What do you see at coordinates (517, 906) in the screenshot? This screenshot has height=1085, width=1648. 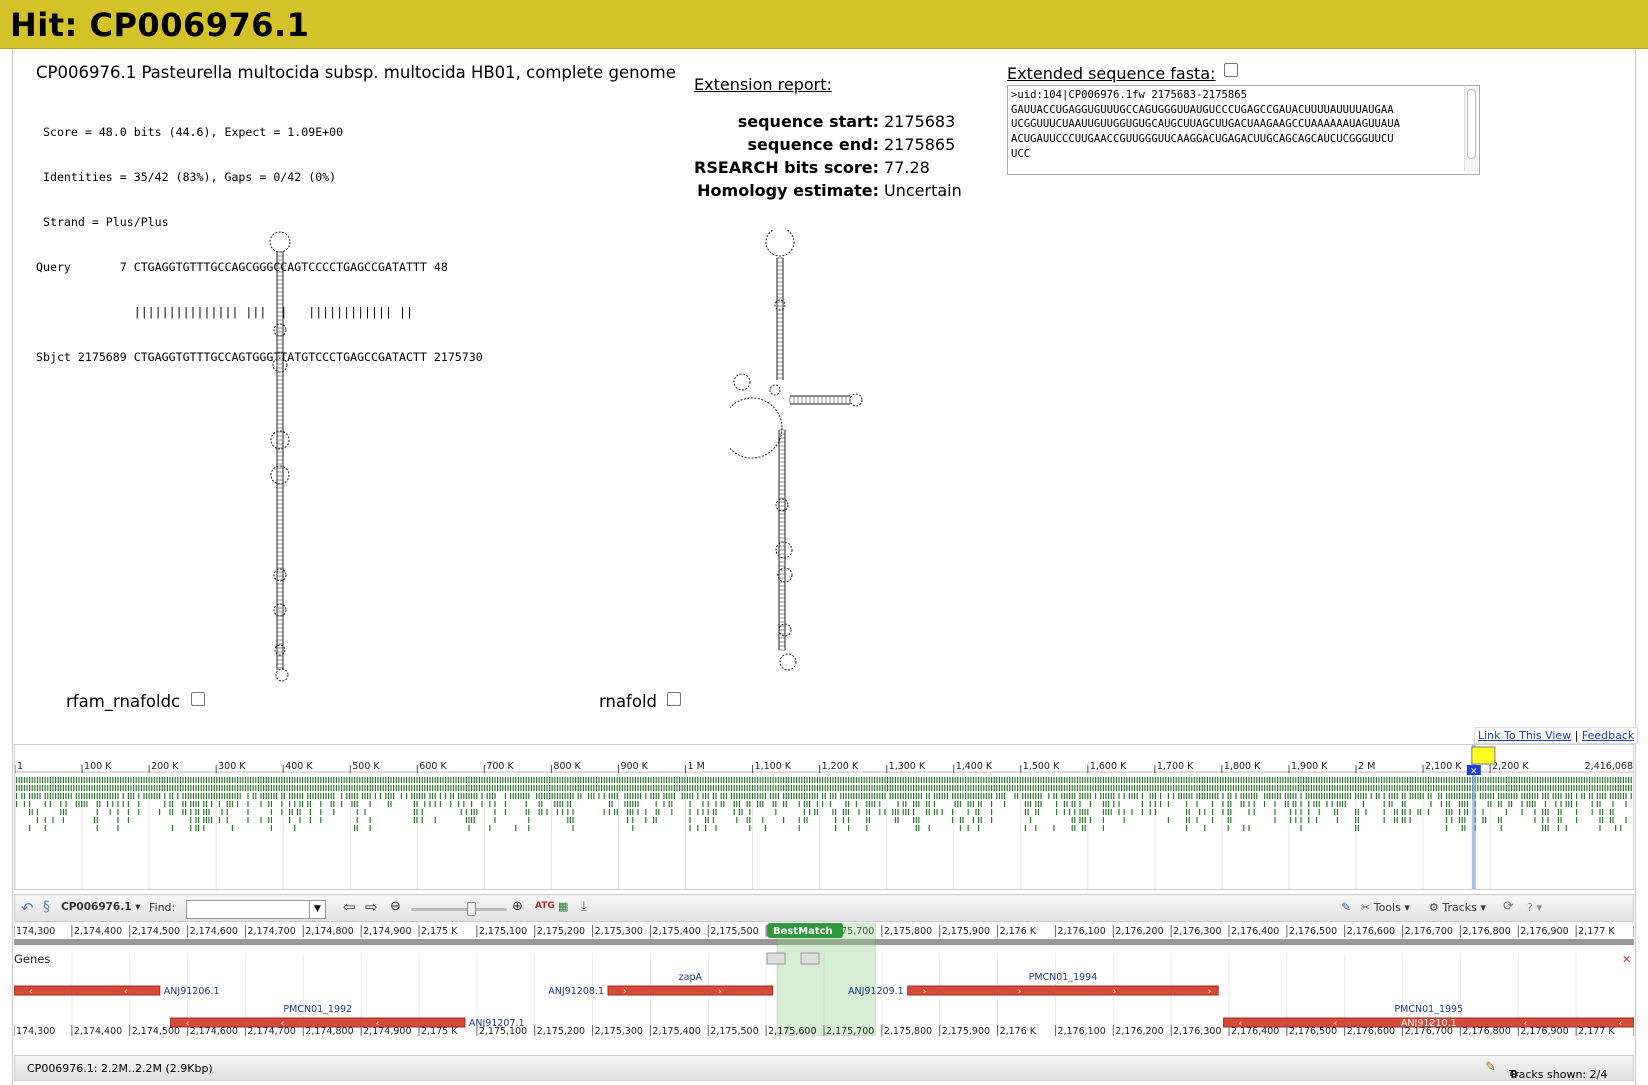 I see `zoom-in-icon: ⊕` at bounding box center [517, 906].